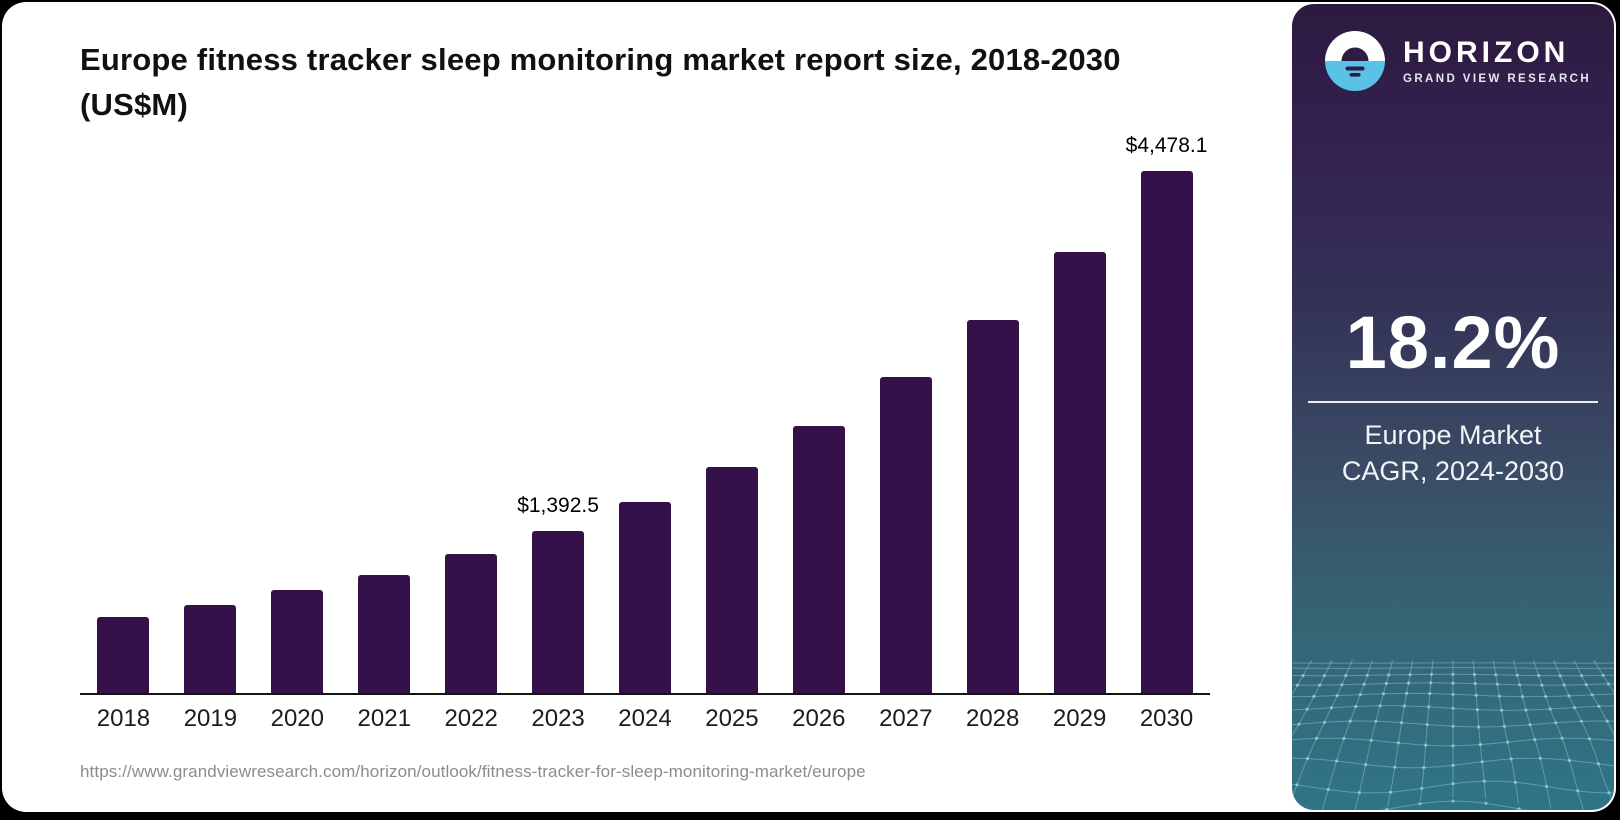 This screenshot has width=1620, height=820. I want to click on brand-header: HORIZON GRAND VIEW RESEARCH, so click(1463, 61).